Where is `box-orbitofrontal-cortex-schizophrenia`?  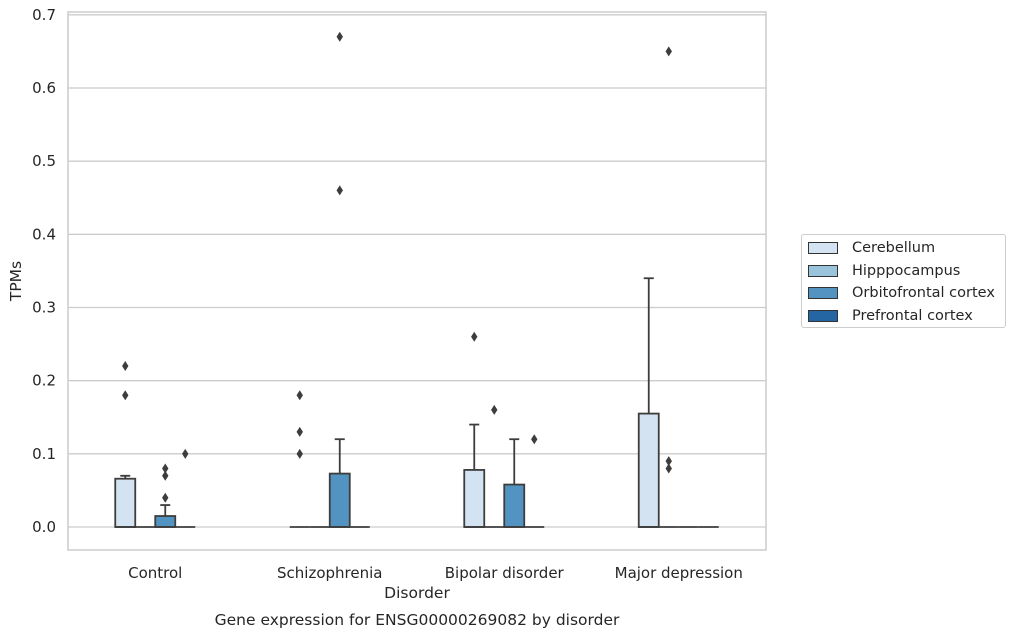 box-orbitofrontal-cortex-schizophrenia is located at coordinates (339, 483).